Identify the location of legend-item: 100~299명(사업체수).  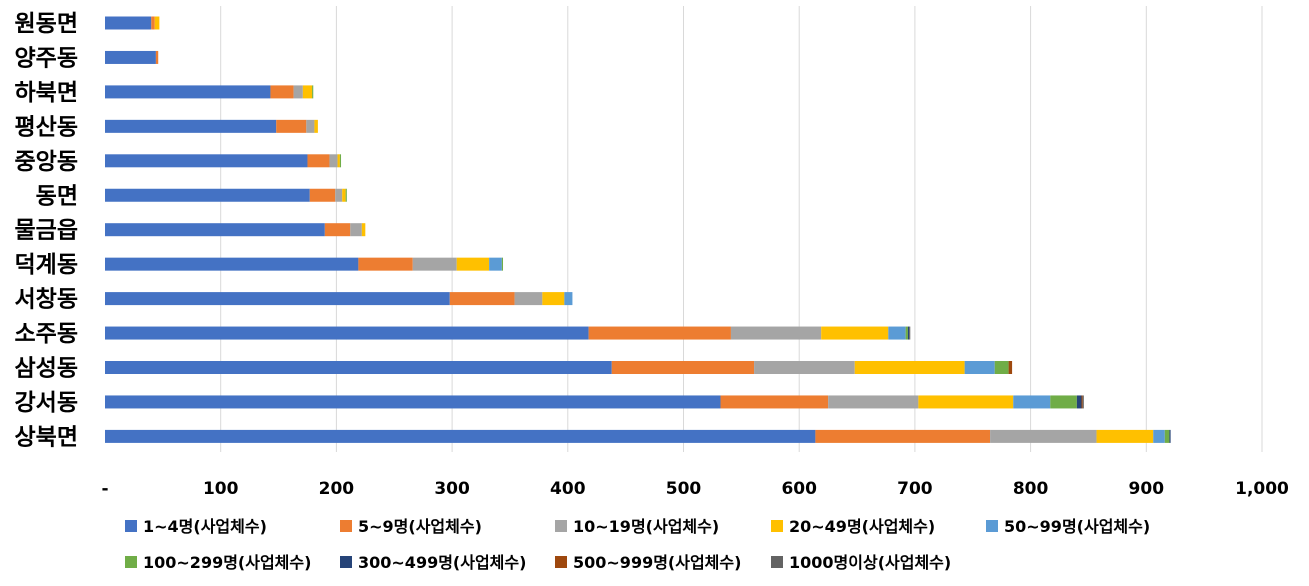
(218, 562).